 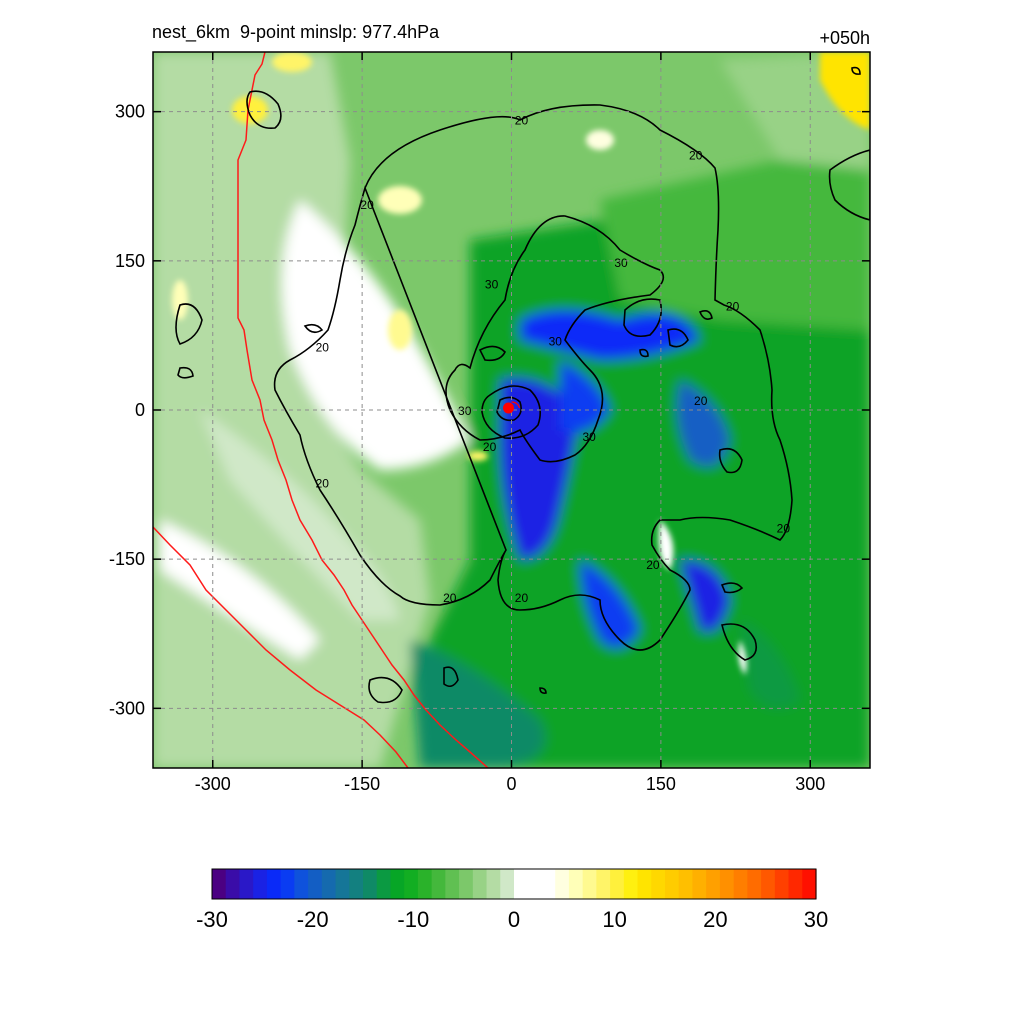 I want to click on contour-eye-nw, so click(x=492, y=353).